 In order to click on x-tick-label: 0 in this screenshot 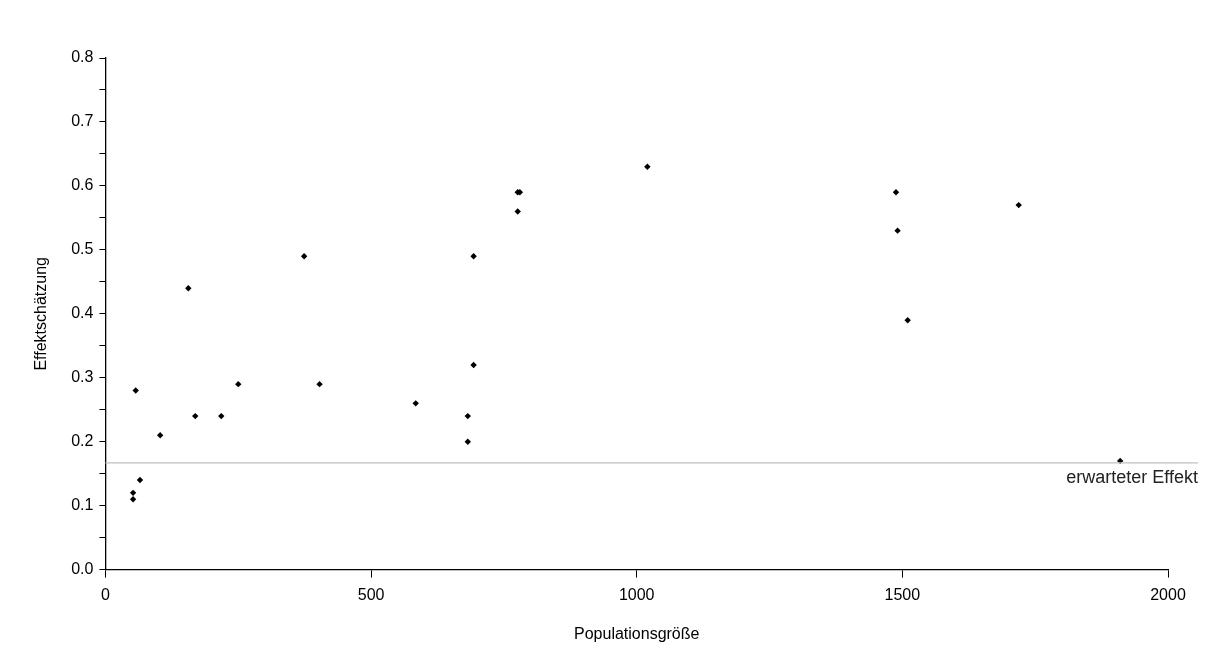, I will do `click(105, 594)`.